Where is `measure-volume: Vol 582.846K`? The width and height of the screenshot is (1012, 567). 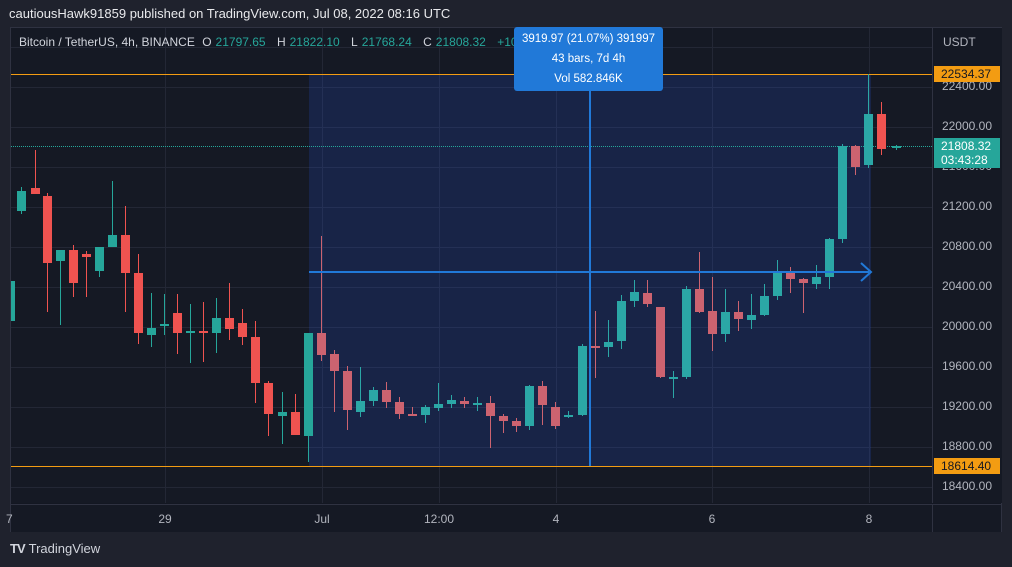
measure-volume: Vol 582.846K is located at coordinates (588, 79).